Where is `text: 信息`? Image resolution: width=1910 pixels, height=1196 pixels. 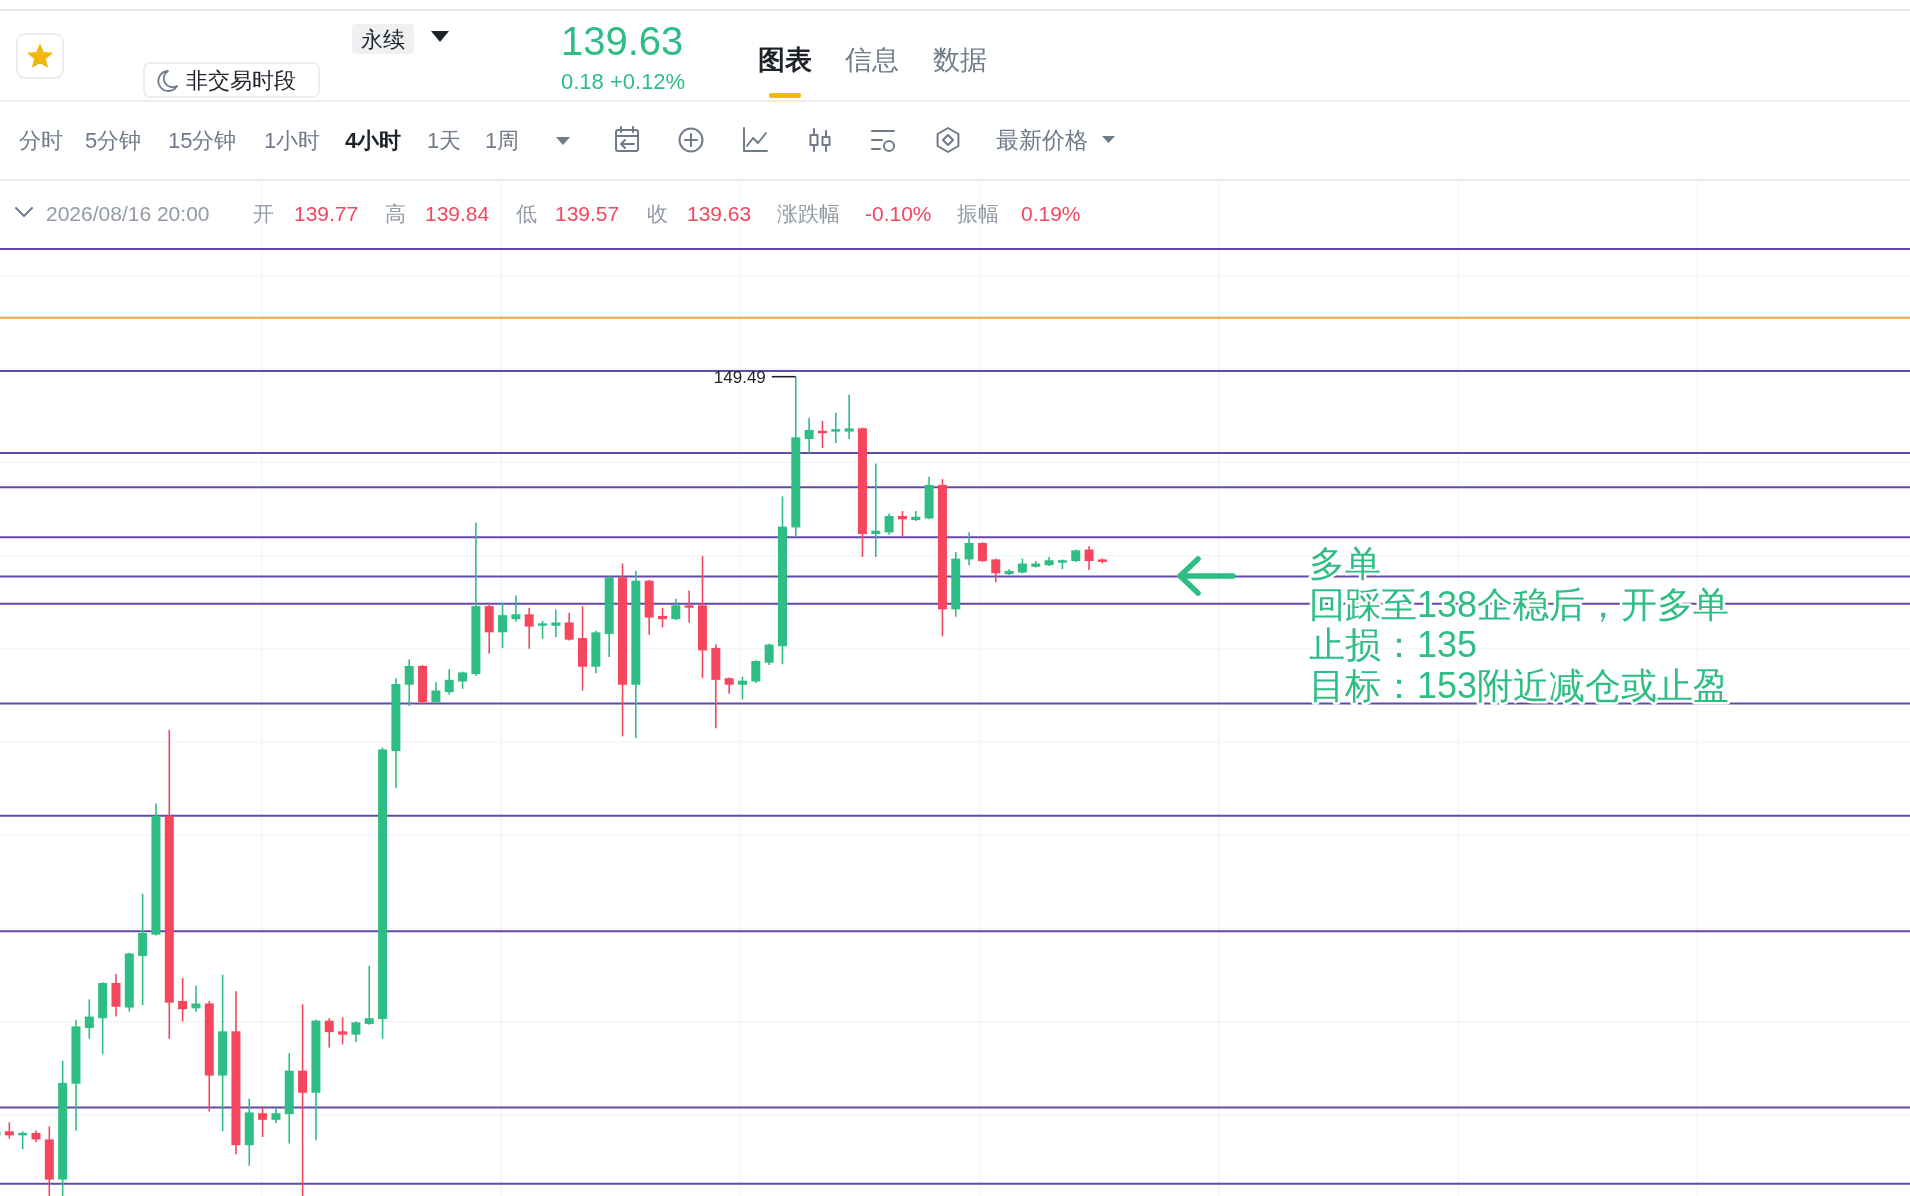 text: 信息 is located at coordinates (872, 60).